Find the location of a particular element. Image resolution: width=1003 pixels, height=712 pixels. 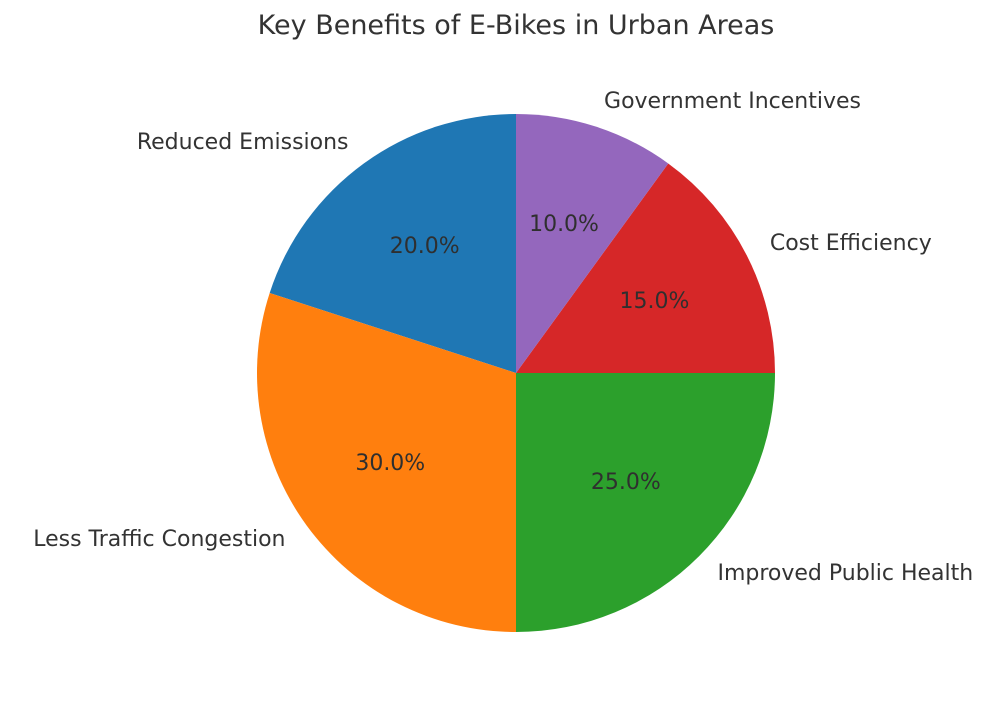

pie-slice-reduced-emissions is located at coordinates (392, 243).